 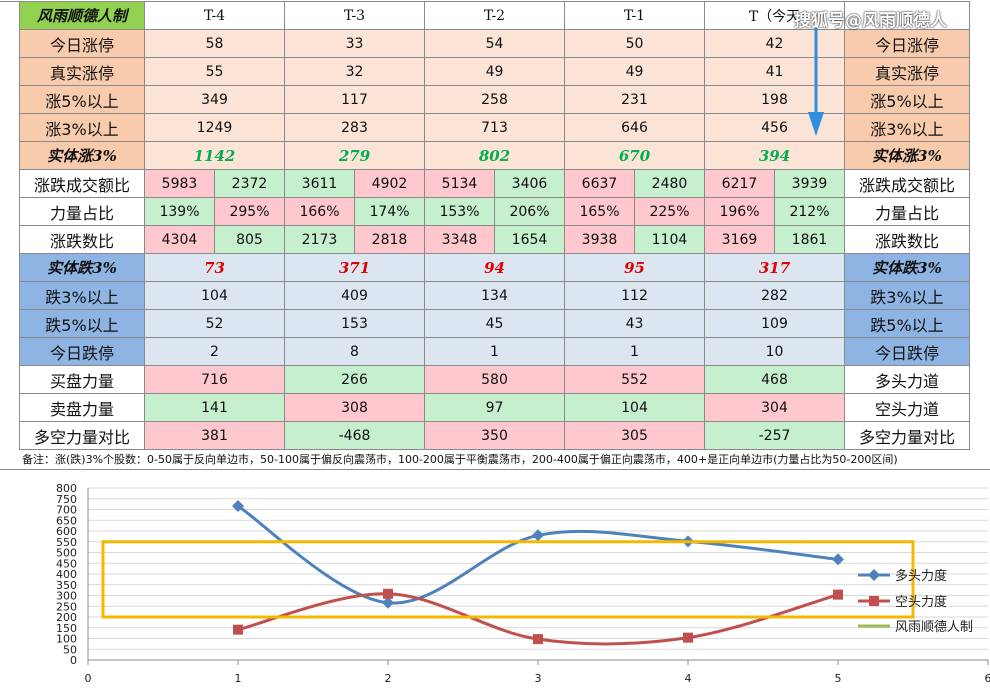 I want to click on y-tick-label: 250, so click(x=66, y=606).